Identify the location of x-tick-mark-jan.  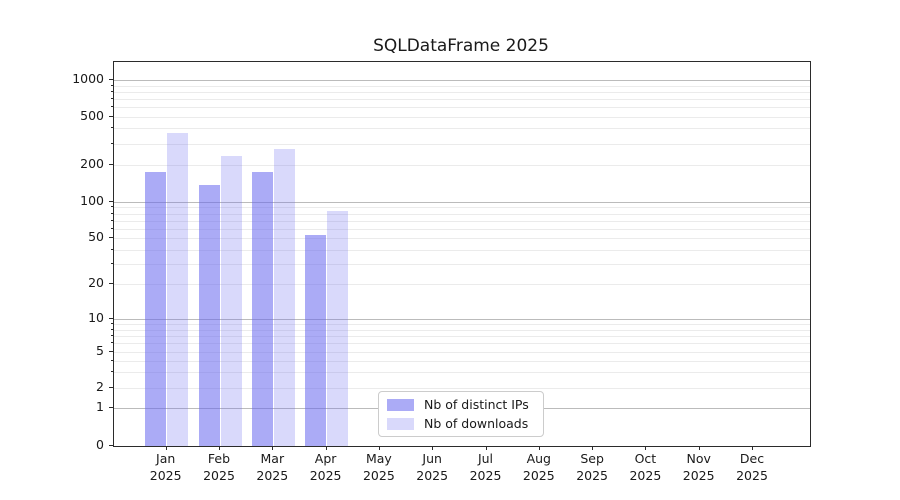
(166, 448).